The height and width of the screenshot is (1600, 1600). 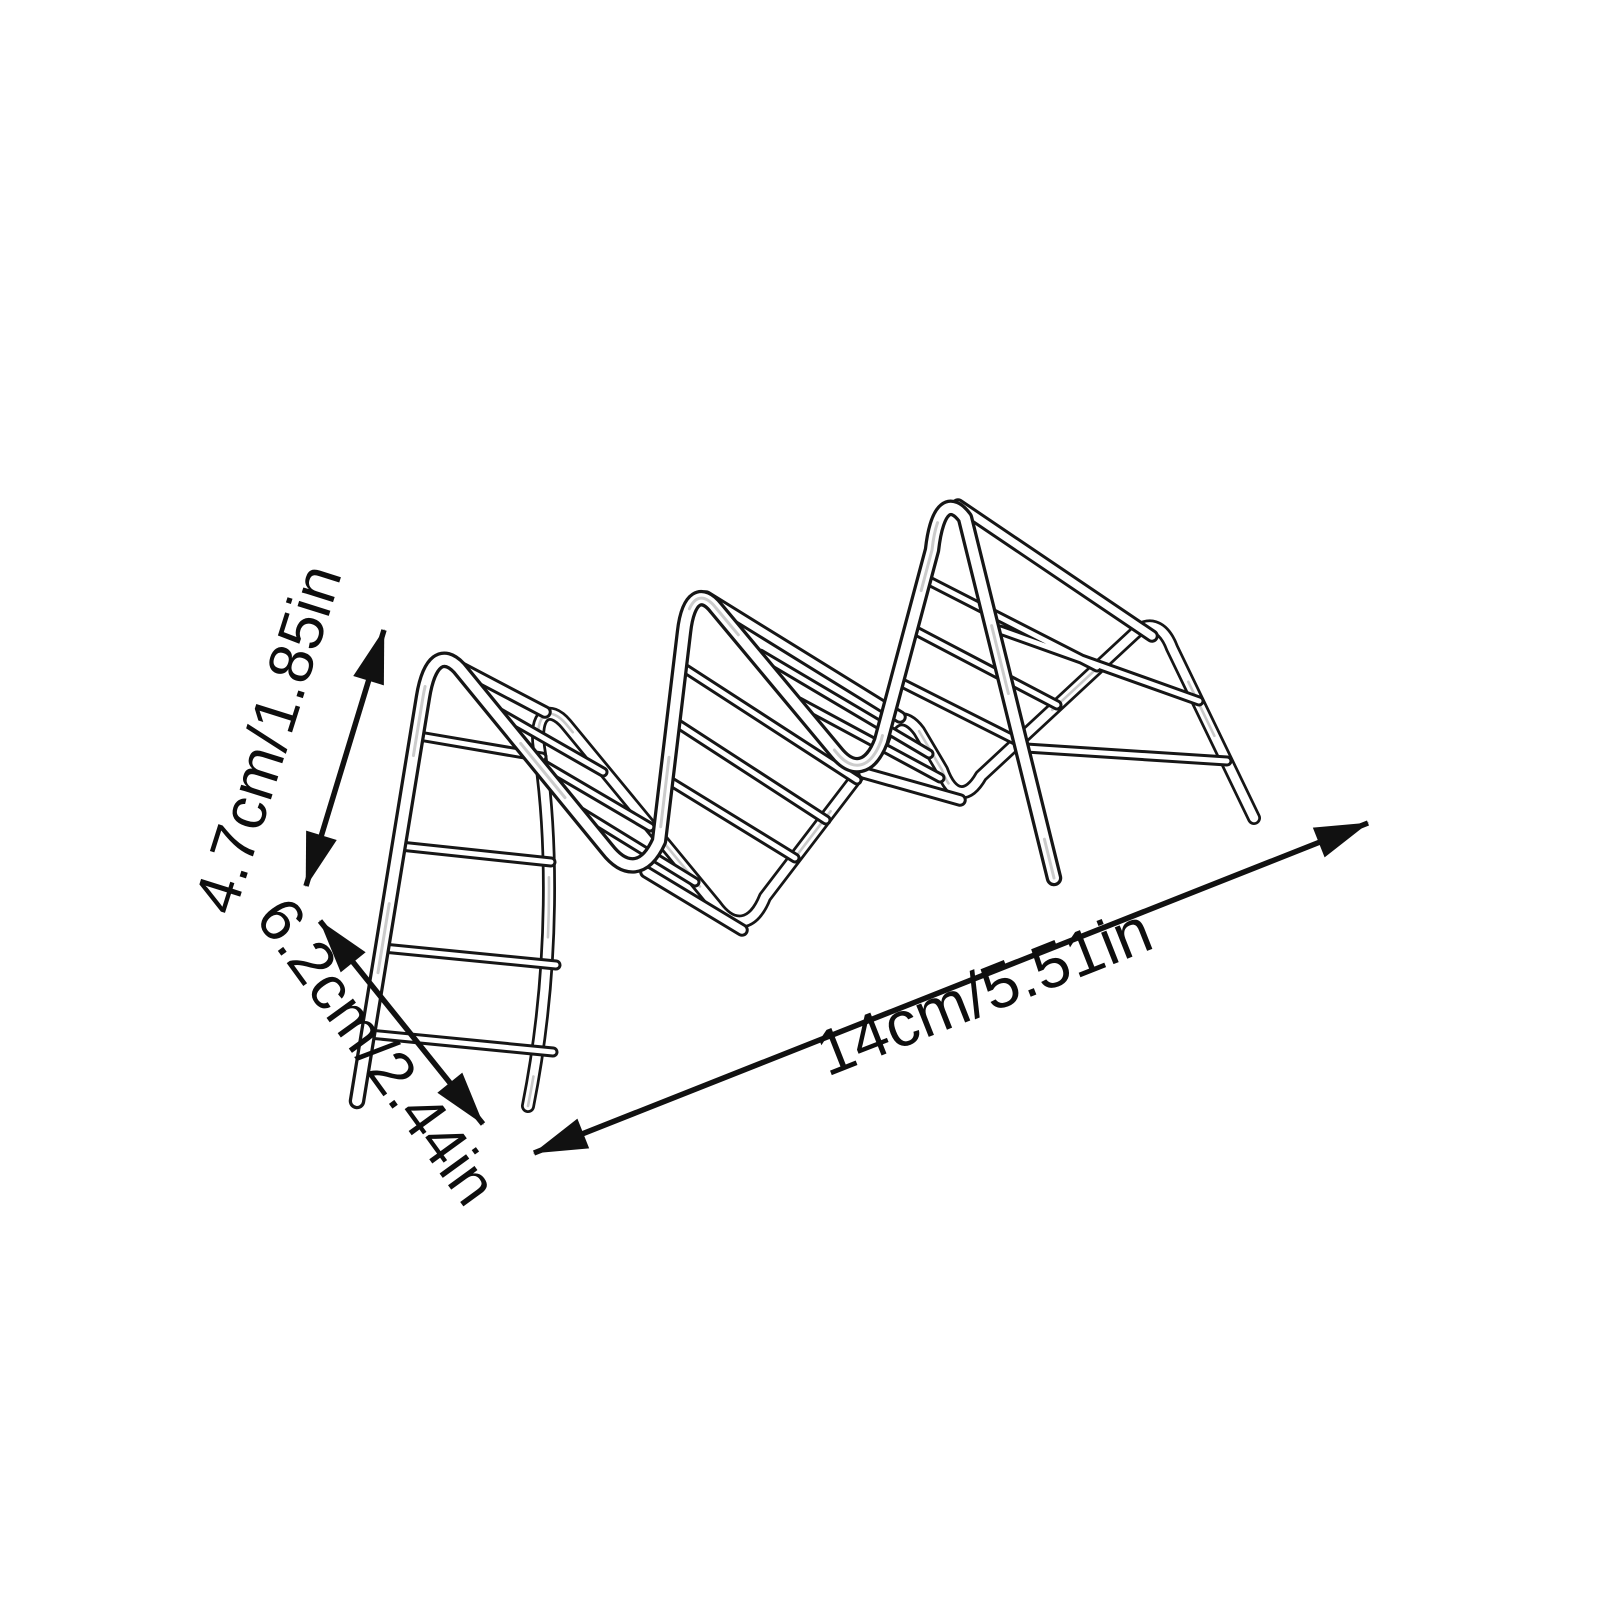 I want to click on length-dimension-label: 14cm/5.51in, so click(x=984, y=991).